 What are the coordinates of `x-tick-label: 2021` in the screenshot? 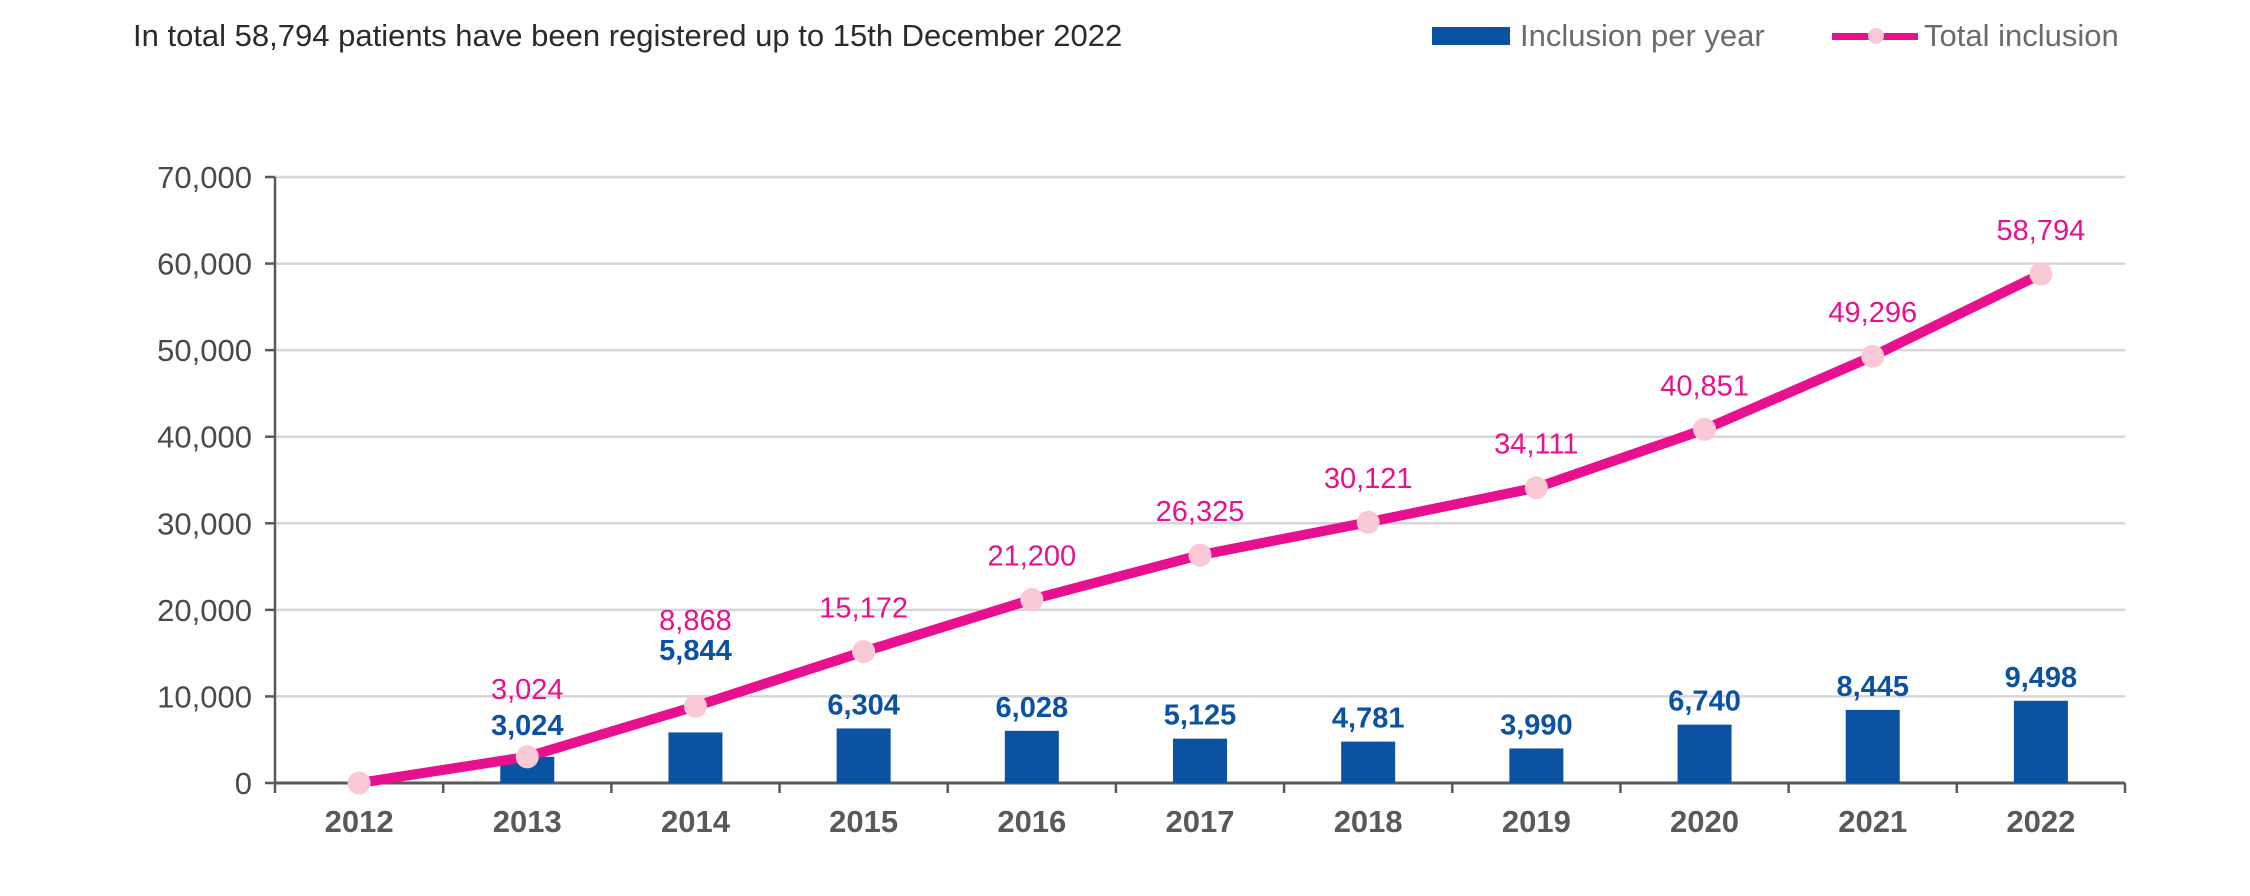 It's located at (1872, 821).